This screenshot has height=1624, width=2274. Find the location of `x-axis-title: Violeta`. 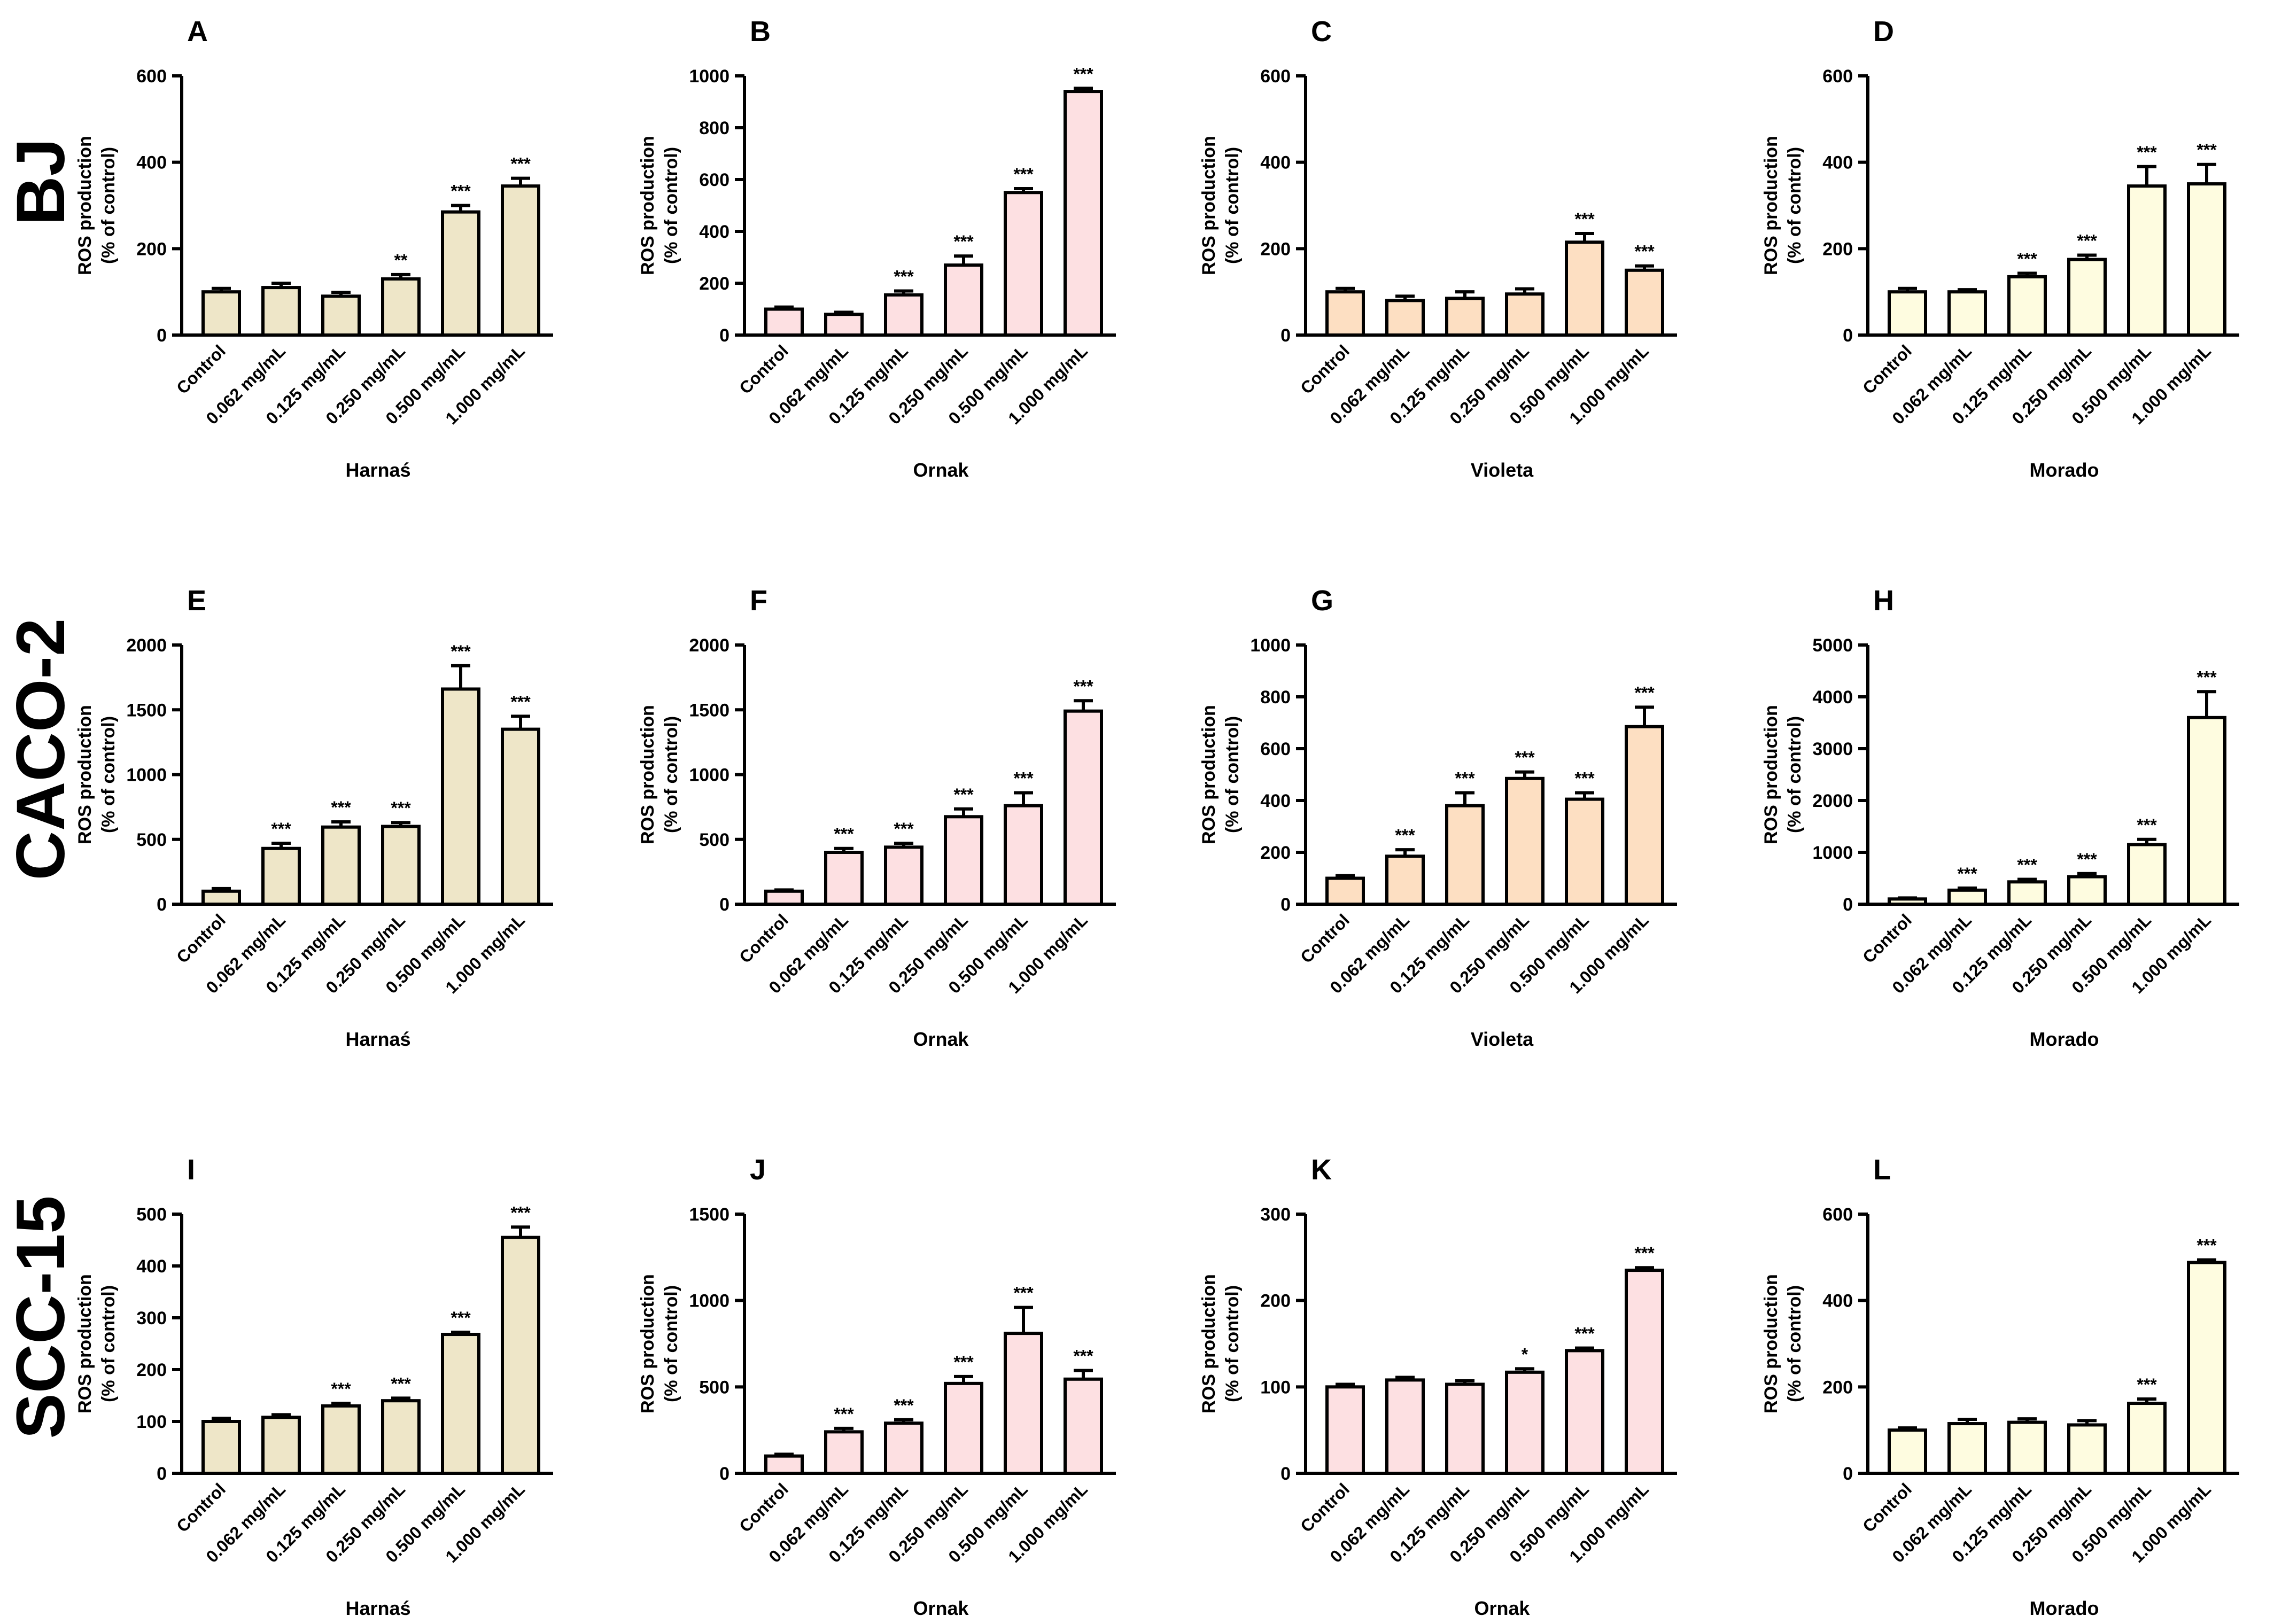

x-axis-title: Violeta is located at coordinates (1502, 1039).